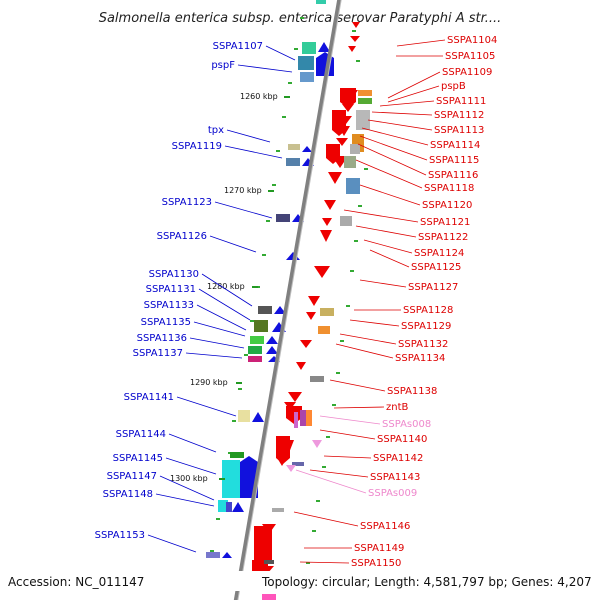 This screenshot has width=600, height=600. I want to click on gene-label-right: SSPA1124, so click(439, 253).